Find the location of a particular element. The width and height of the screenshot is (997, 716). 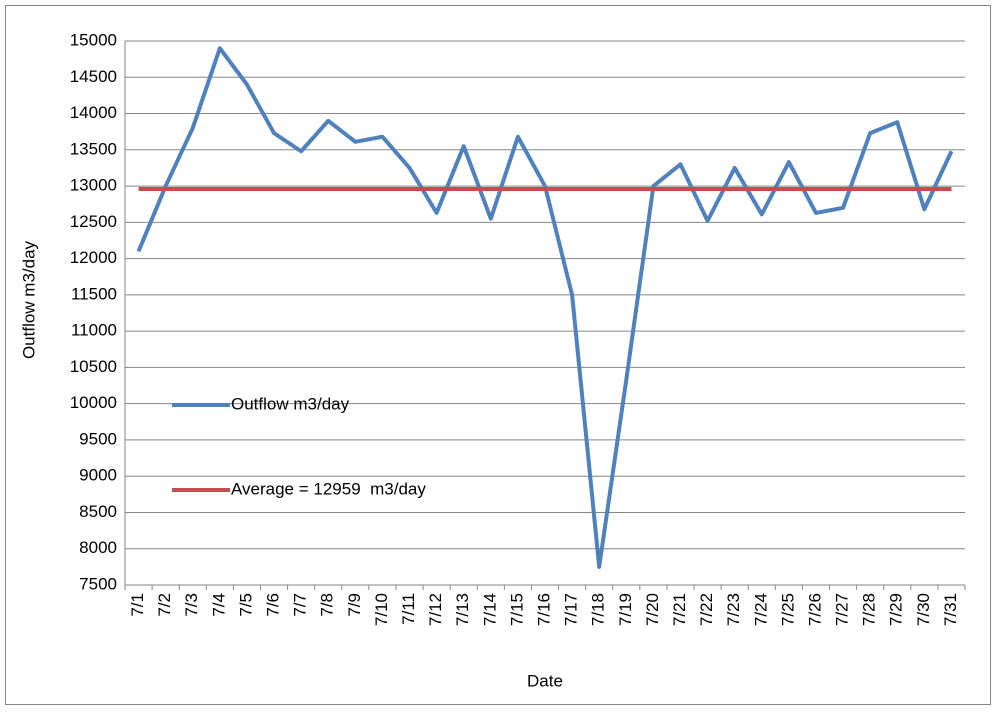

x-tick-label: 7/5 is located at coordinates (245, 605).